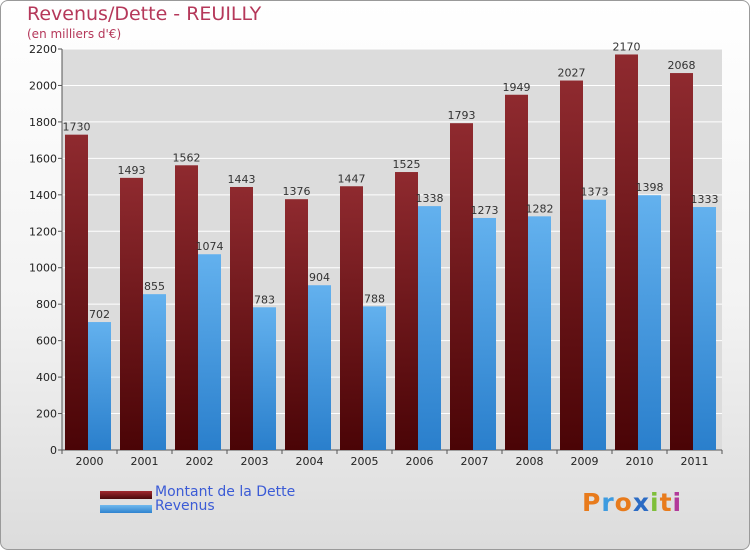 The width and height of the screenshot is (750, 550). What do you see at coordinates (420, 461) in the screenshot?
I see `x-tick-label: 2006` at bounding box center [420, 461].